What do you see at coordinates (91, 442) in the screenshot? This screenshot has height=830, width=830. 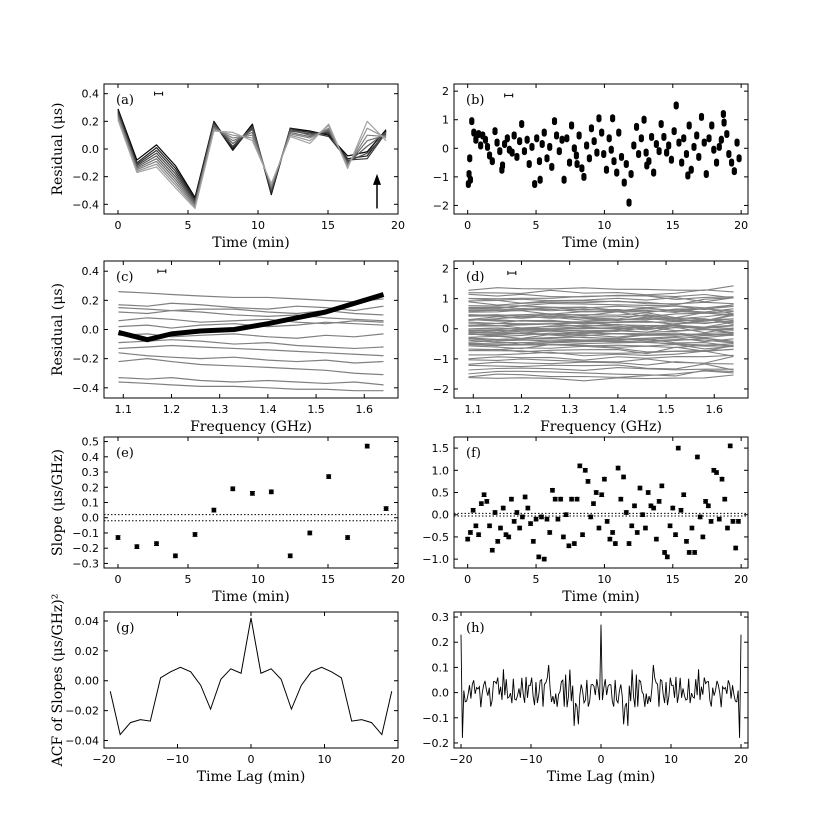 I see `y-tick-label: 0.5` at bounding box center [91, 442].